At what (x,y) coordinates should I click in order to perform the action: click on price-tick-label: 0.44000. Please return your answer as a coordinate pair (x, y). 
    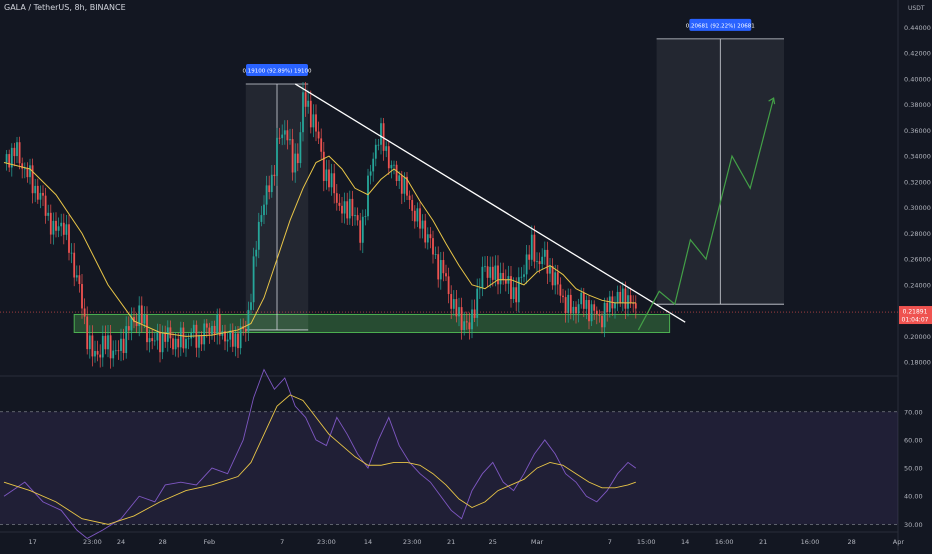
    Looking at the image, I should click on (917, 28).